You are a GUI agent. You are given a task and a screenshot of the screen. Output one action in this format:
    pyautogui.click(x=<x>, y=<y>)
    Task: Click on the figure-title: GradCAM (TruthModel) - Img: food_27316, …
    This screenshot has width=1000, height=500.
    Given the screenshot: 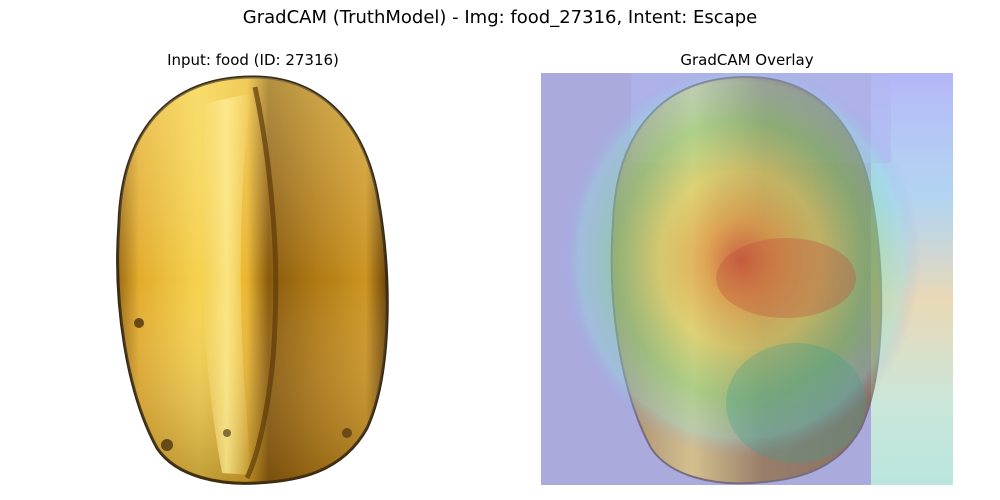 What is the action you would take?
    pyautogui.click(x=500, y=17)
    